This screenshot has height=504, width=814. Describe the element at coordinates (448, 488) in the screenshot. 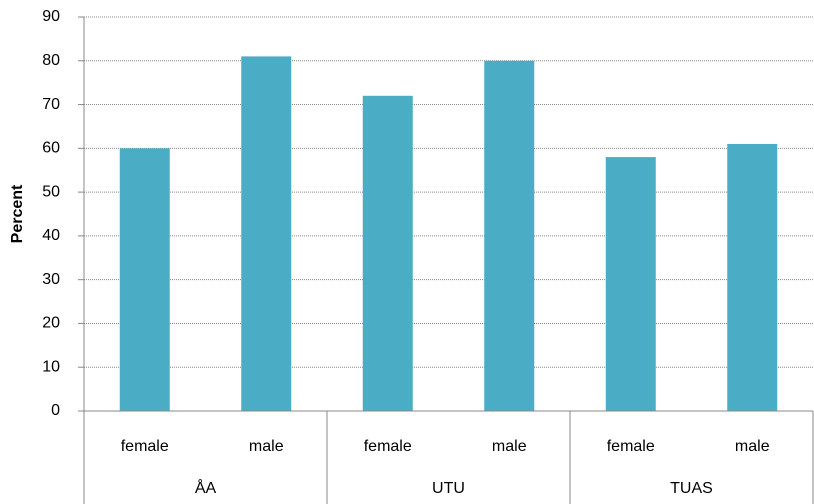

I see `group-label: UTU` at that location.